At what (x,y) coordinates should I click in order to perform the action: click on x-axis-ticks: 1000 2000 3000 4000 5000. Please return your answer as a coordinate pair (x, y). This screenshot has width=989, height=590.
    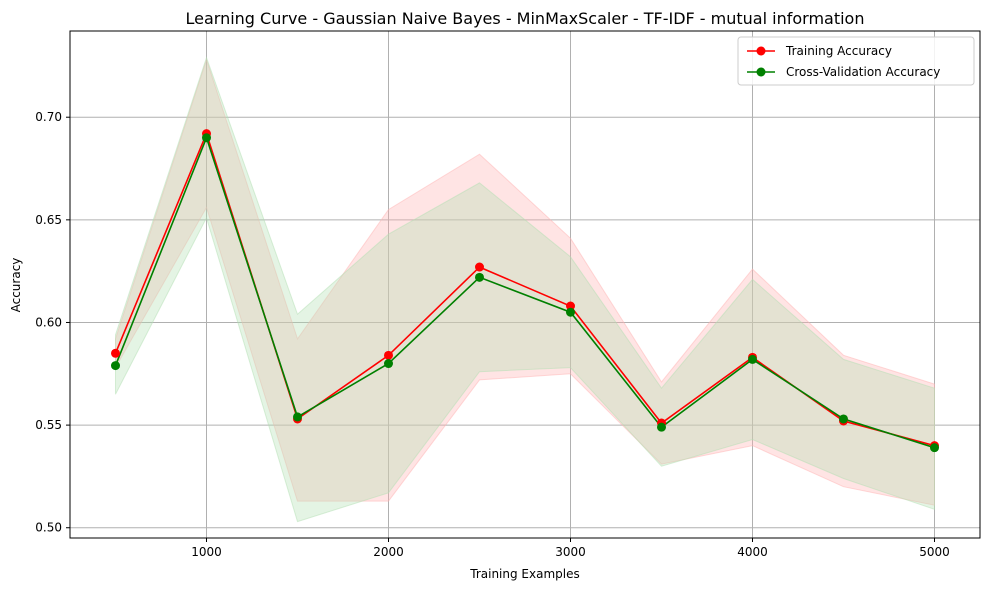
    Looking at the image, I should click on (570, 548).